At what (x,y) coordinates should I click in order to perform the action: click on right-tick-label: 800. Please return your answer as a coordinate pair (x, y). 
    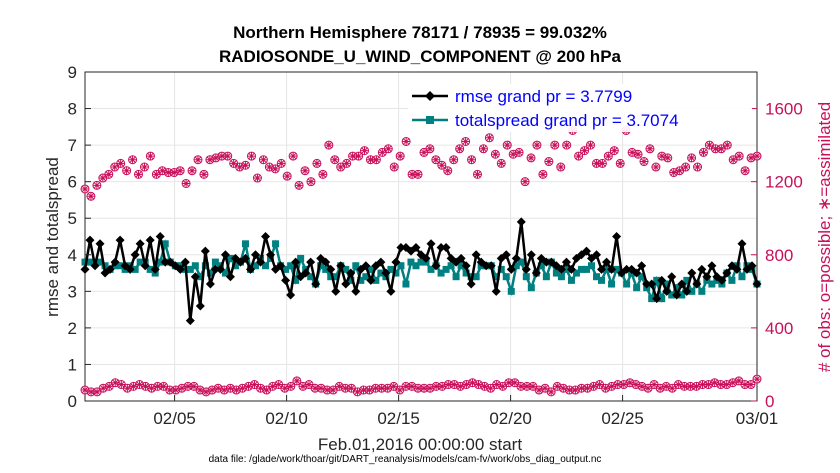
    Looking at the image, I should click on (779, 255).